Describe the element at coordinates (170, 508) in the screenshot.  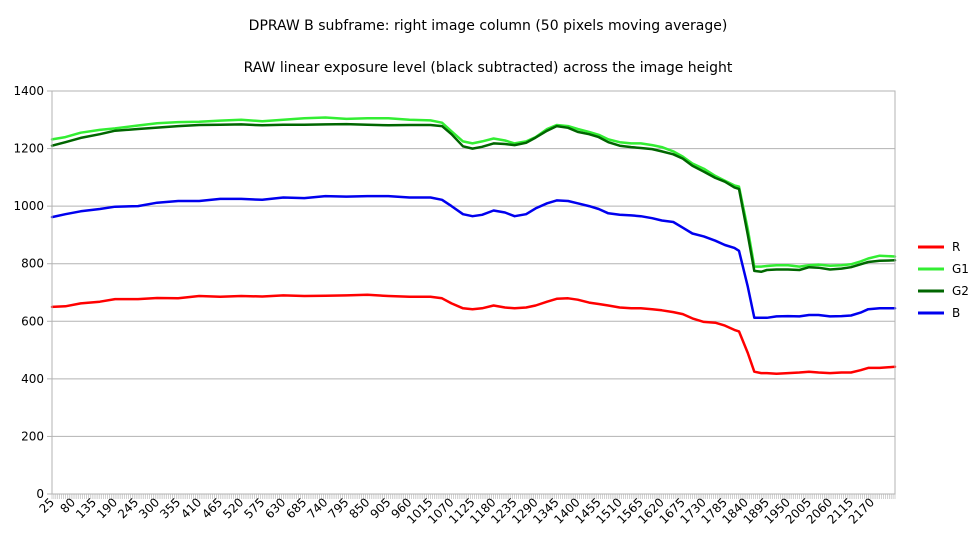
I see `x-tick-label: 355` at that location.